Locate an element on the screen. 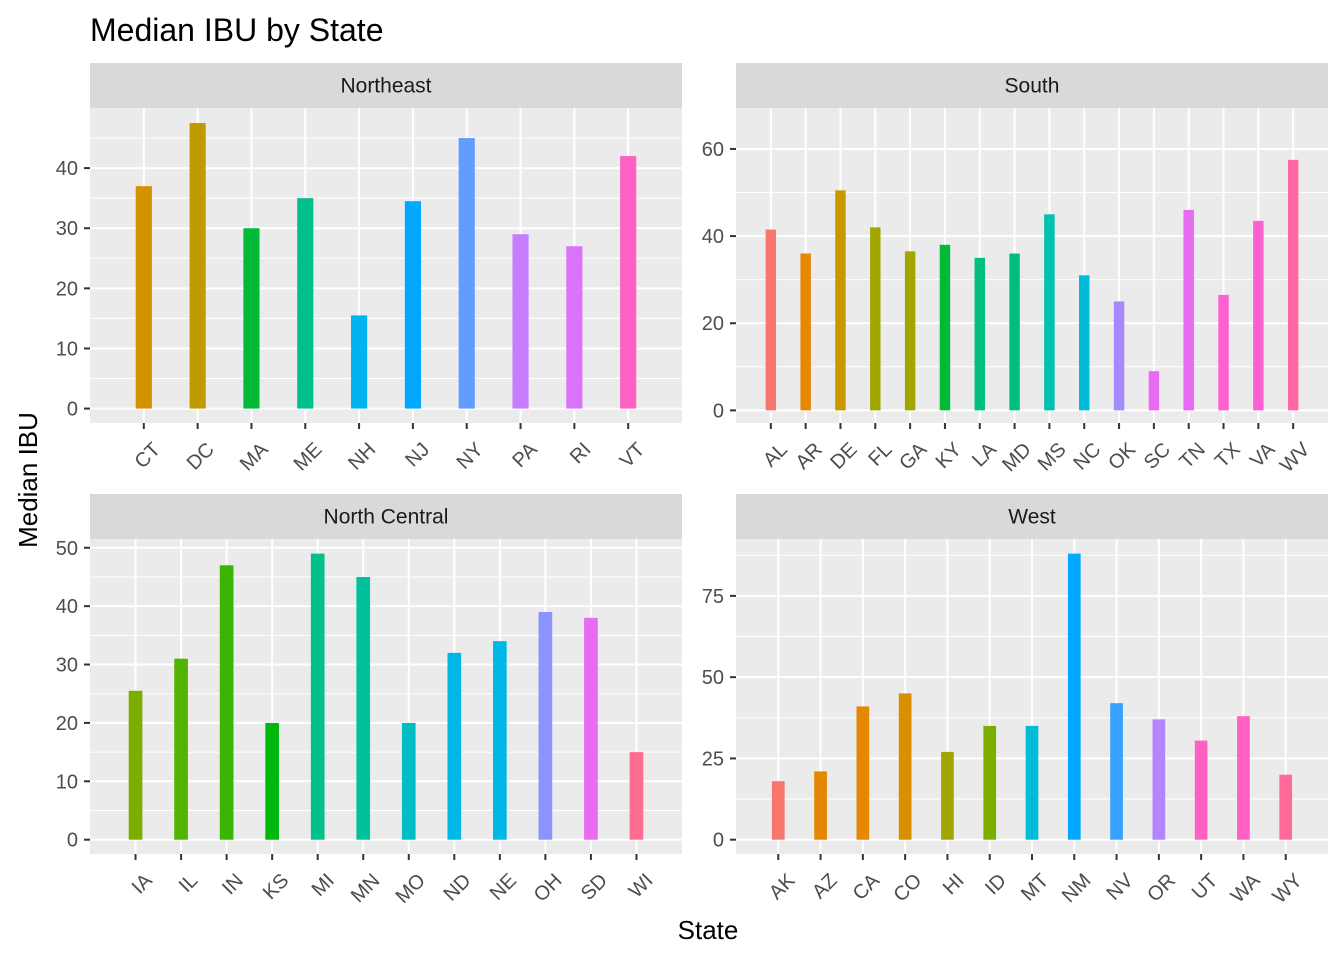  y-tick-label: 50 is located at coordinates (713, 678).